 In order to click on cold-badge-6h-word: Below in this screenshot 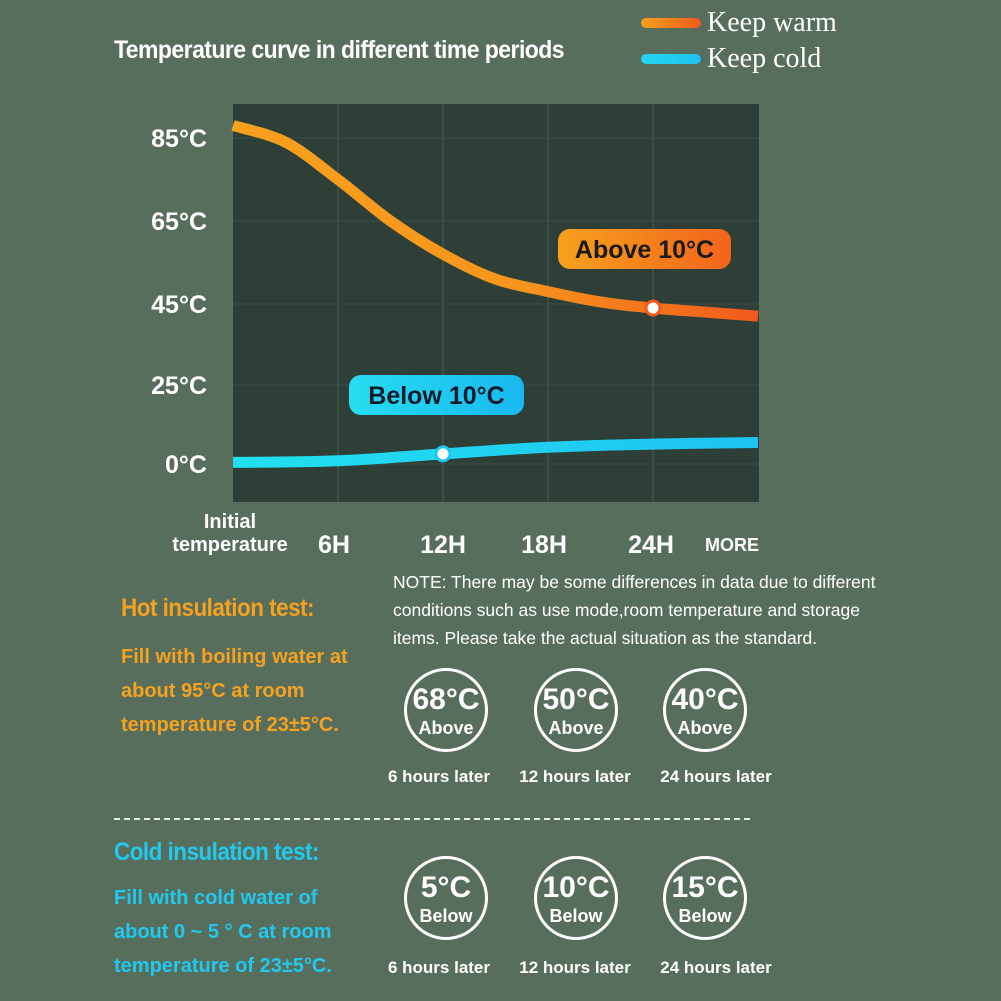, I will do `click(446, 916)`.